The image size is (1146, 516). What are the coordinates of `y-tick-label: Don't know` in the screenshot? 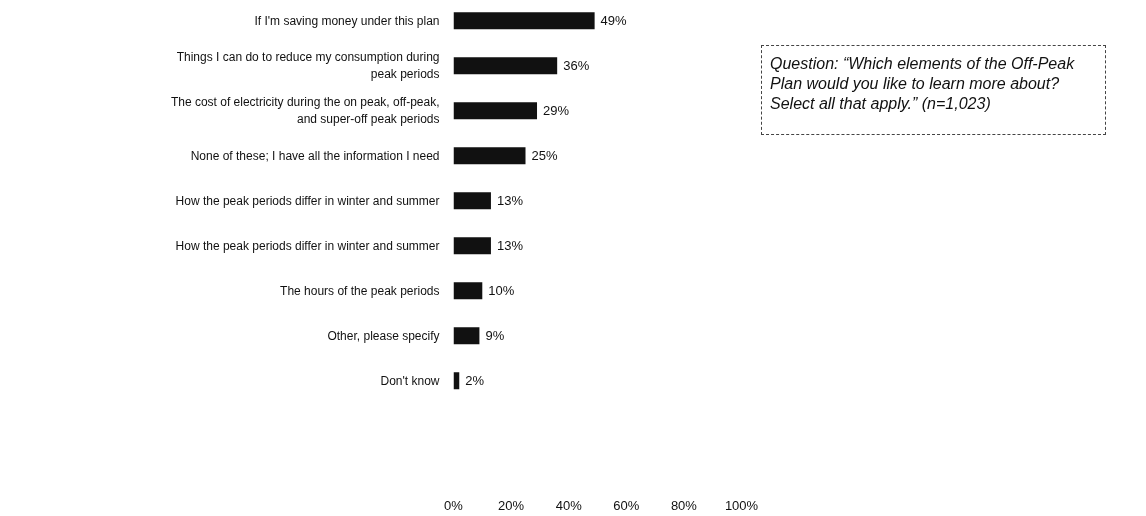 It's located at (410, 380).